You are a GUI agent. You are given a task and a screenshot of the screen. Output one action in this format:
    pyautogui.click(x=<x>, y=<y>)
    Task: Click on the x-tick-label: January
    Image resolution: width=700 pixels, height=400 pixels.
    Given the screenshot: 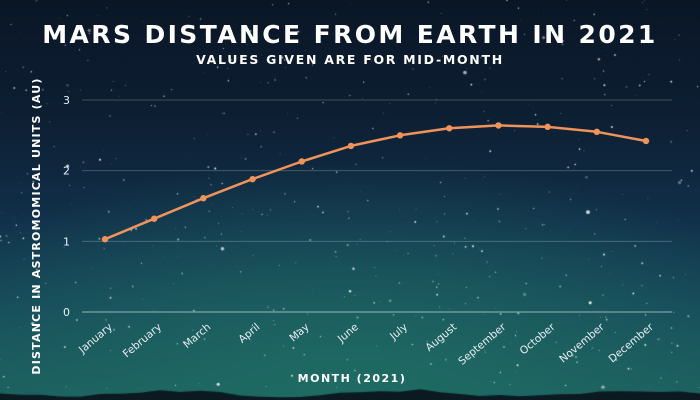 What is the action you would take?
    pyautogui.click(x=95, y=338)
    